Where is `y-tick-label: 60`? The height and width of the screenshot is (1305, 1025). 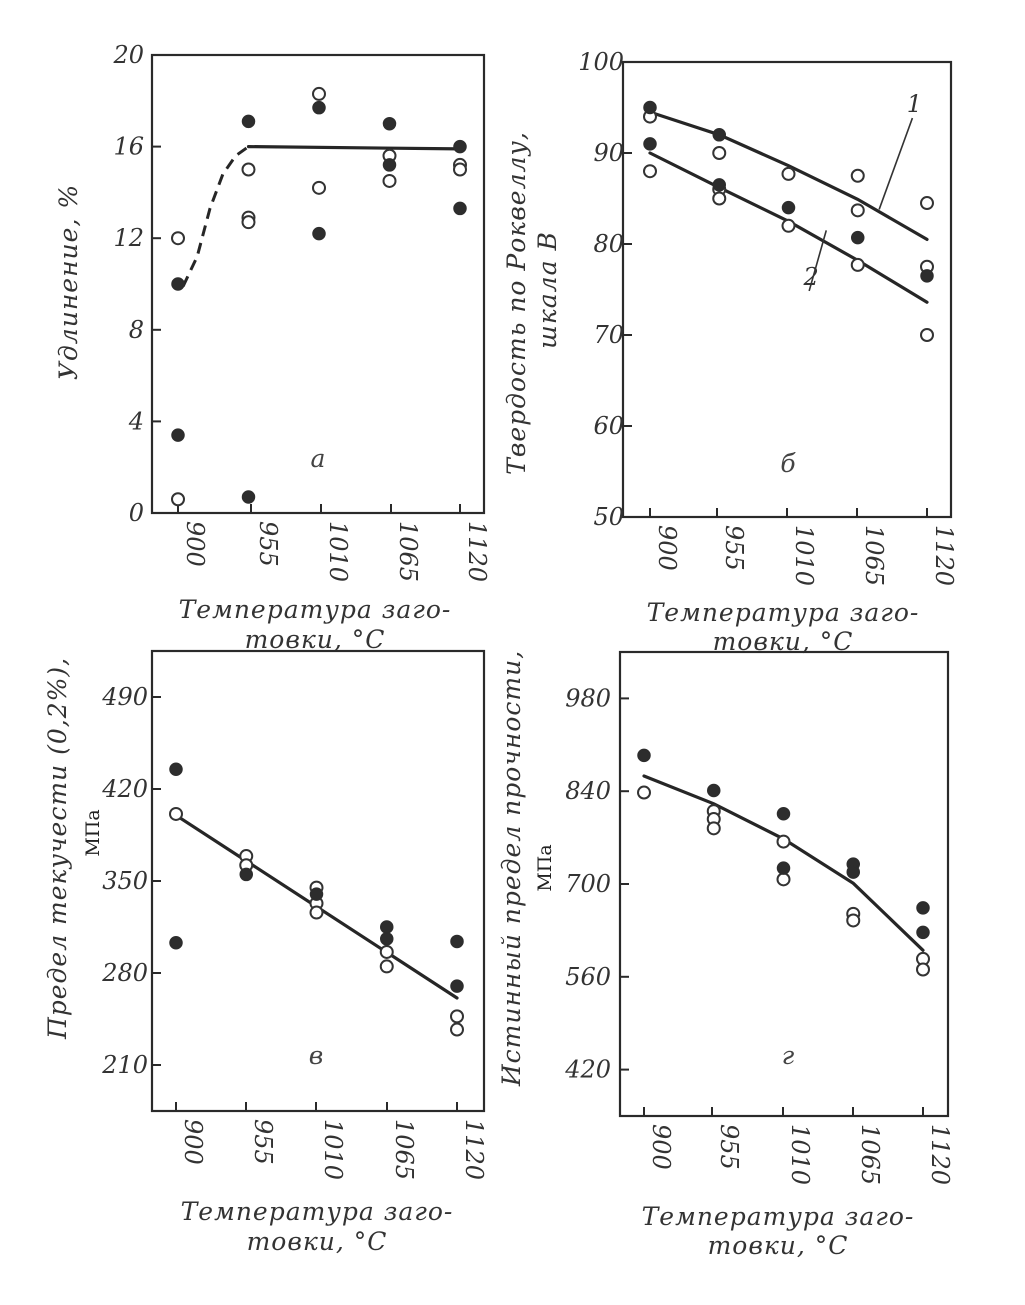
y-tick-label: 60 is located at coordinates (608, 426).